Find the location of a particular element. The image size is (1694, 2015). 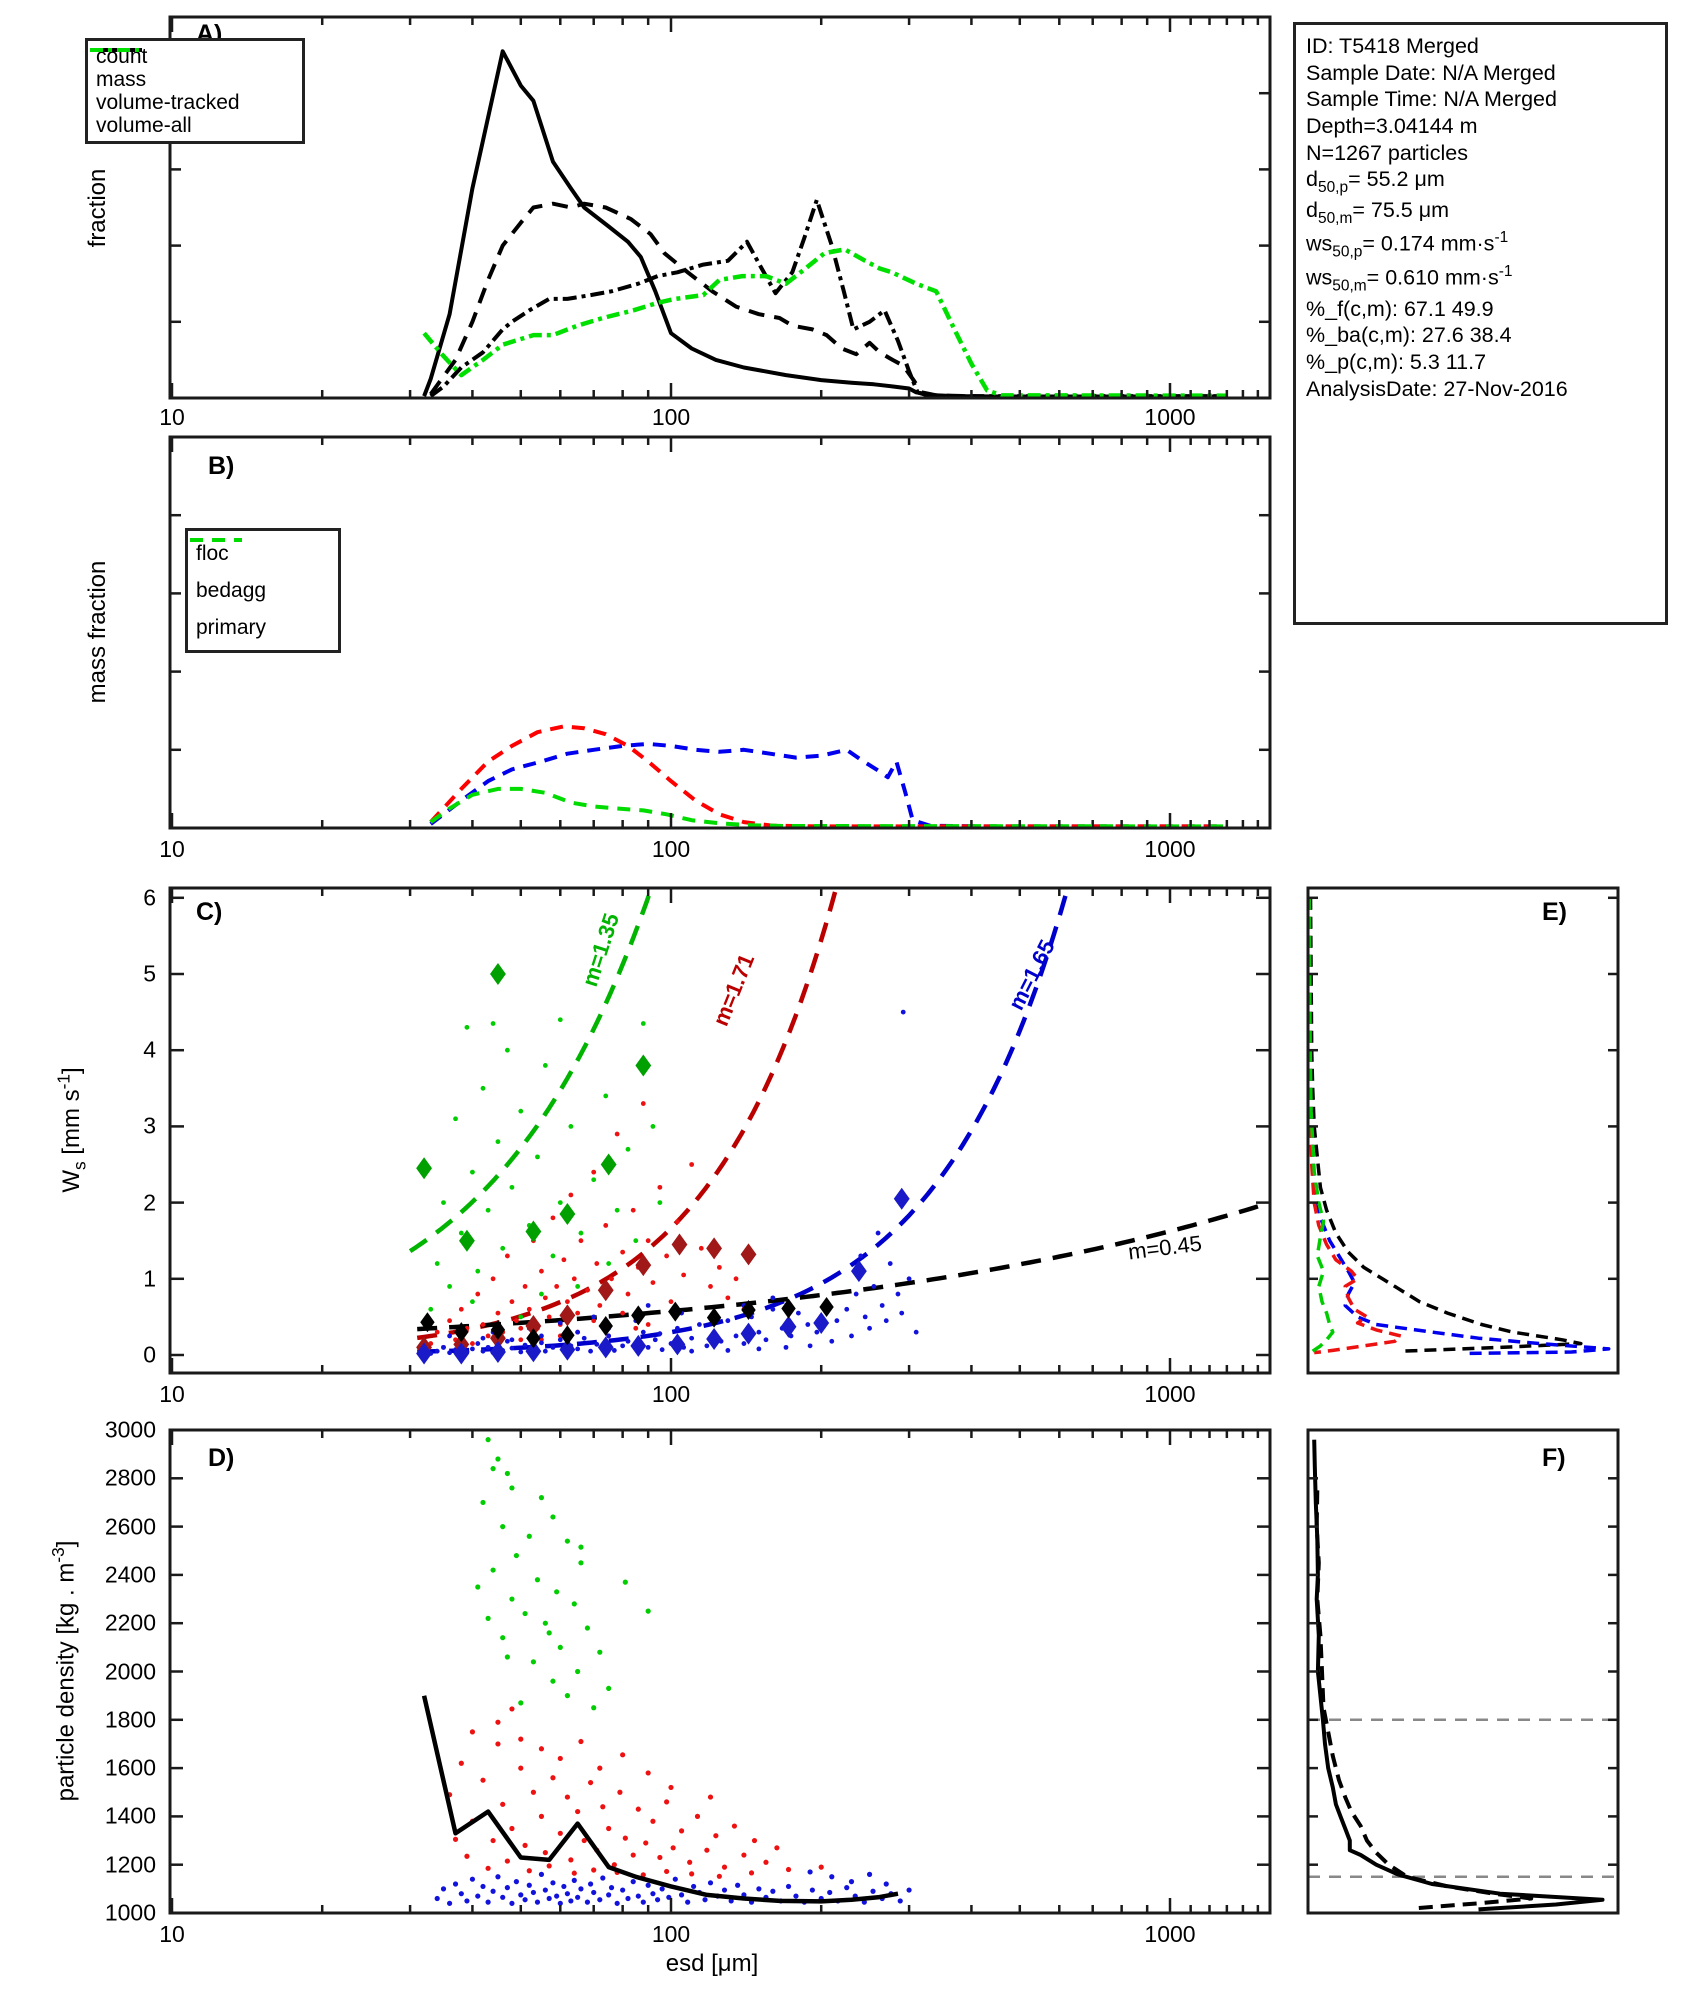

panel-f-content is located at coordinates (1463, 1675).